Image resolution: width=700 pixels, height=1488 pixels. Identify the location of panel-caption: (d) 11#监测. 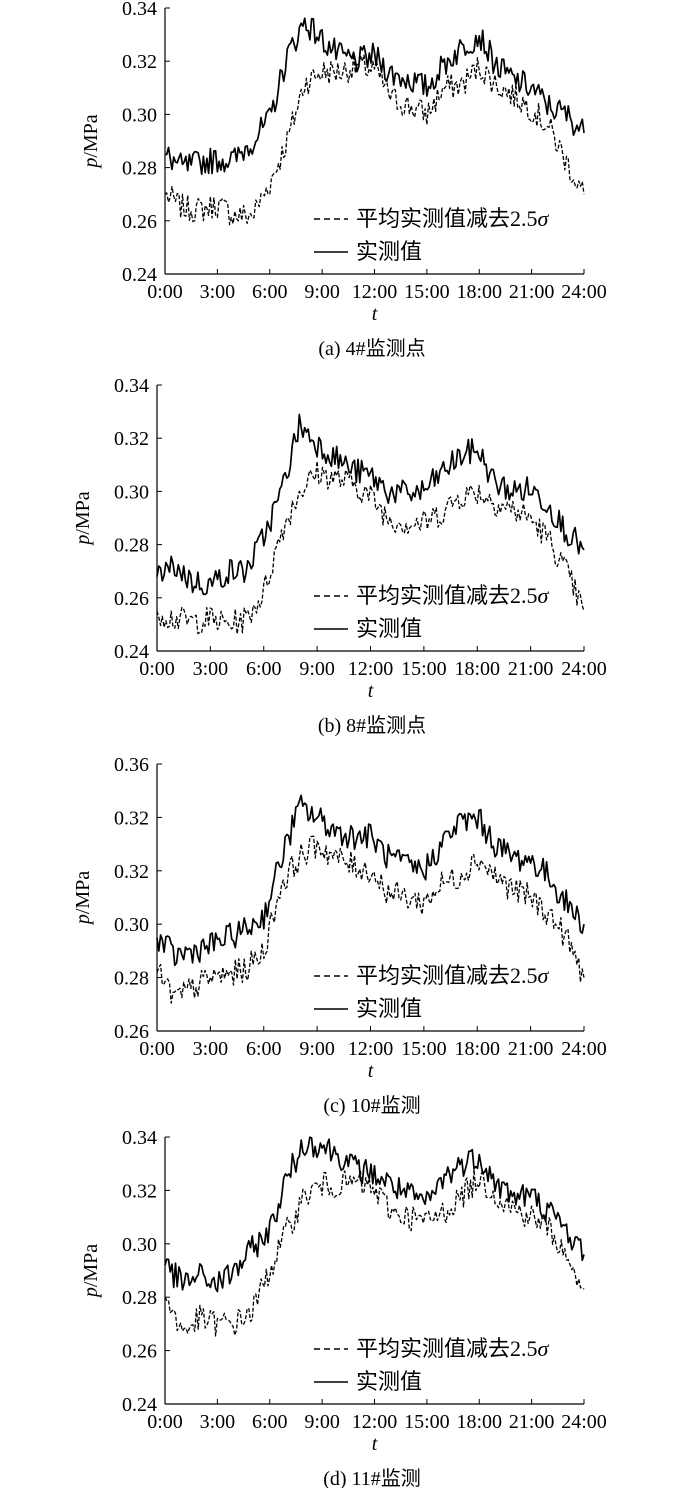
(372, 1477).